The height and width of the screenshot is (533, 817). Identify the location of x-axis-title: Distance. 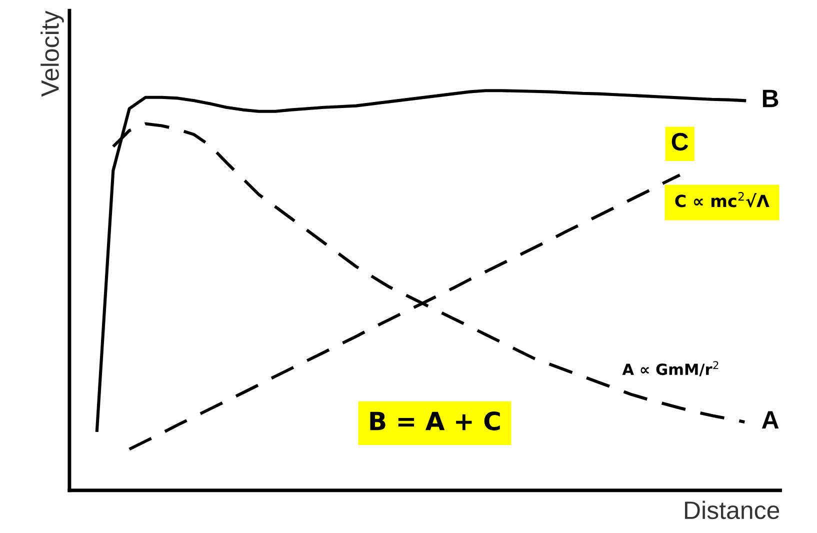
(732, 510).